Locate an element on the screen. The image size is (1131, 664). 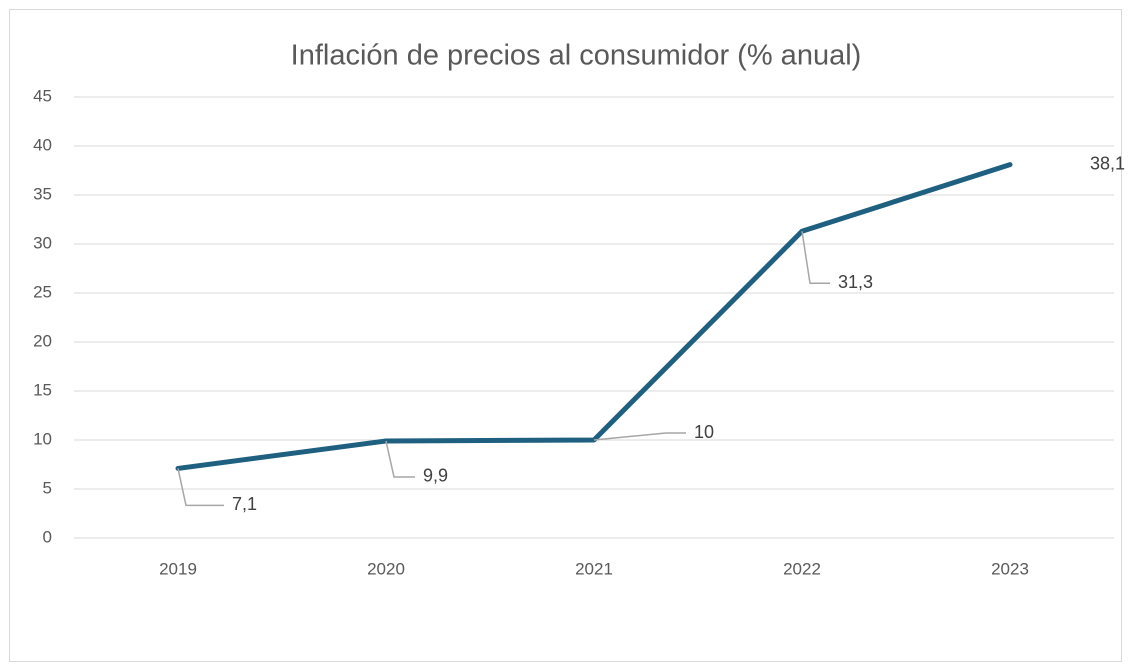
data-label: 7,1 is located at coordinates (244, 504).